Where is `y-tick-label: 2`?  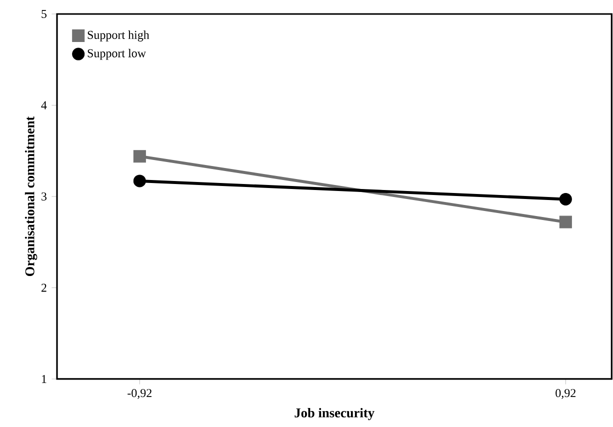
y-tick-label: 2 is located at coordinates (43, 288).